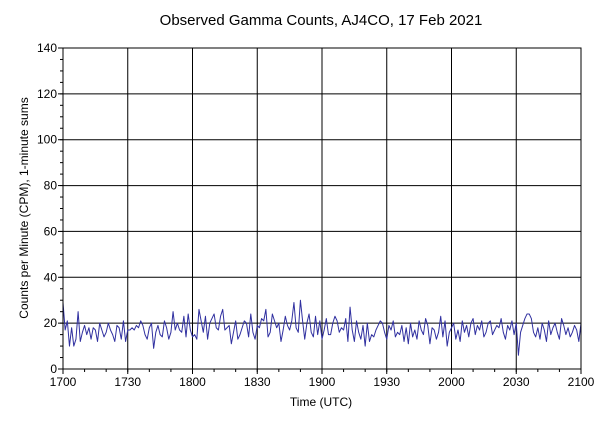  I want to click on y-tick-label: 60, so click(51, 231).